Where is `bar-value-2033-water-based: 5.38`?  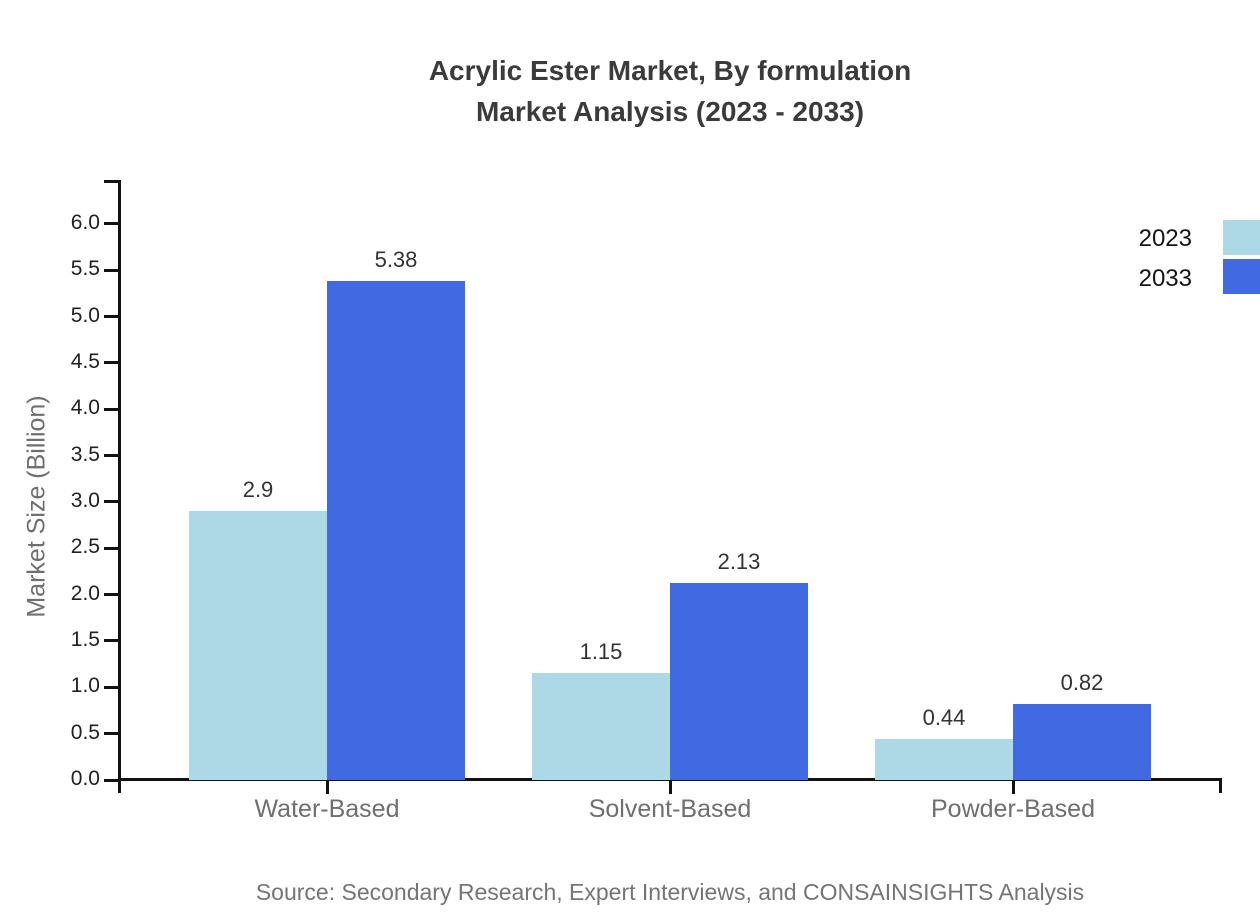
bar-value-2033-water-based: 5.38 is located at coordinates (396, 260).